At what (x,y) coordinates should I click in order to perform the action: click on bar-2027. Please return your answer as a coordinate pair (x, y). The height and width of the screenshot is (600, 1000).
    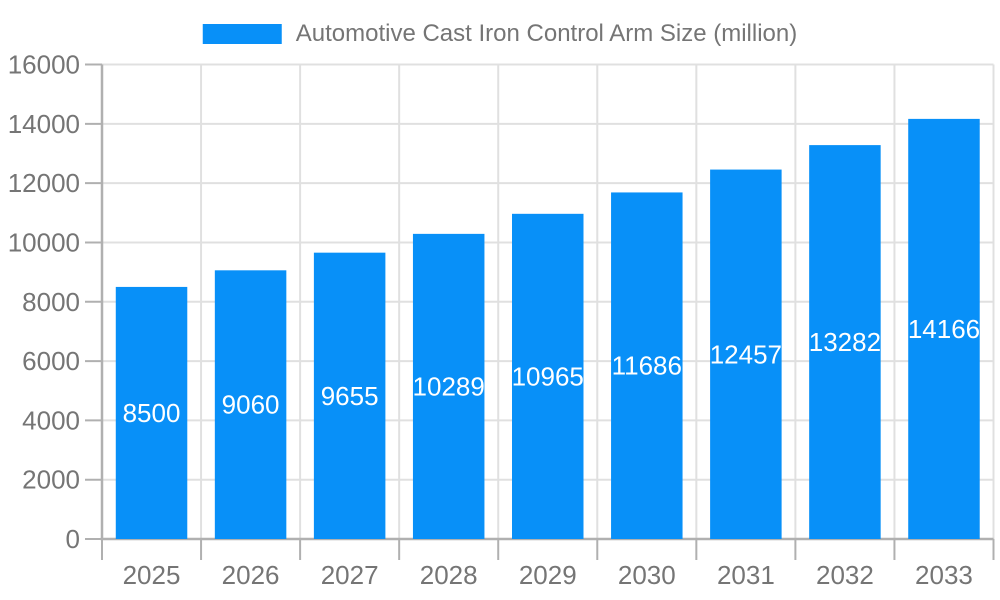
    Looking at the image, I should click on (349, 396).